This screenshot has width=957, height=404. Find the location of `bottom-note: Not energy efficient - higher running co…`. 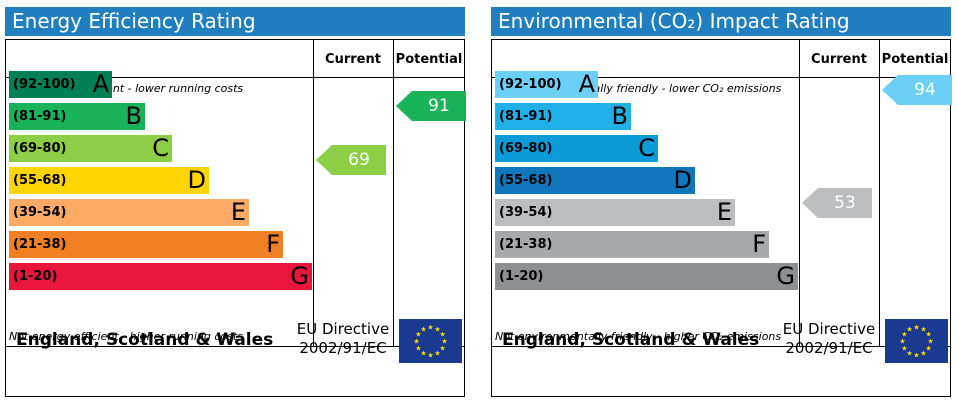

bottom-note: Not energy efficient - higher running co… is located at coordinates (126, 336).